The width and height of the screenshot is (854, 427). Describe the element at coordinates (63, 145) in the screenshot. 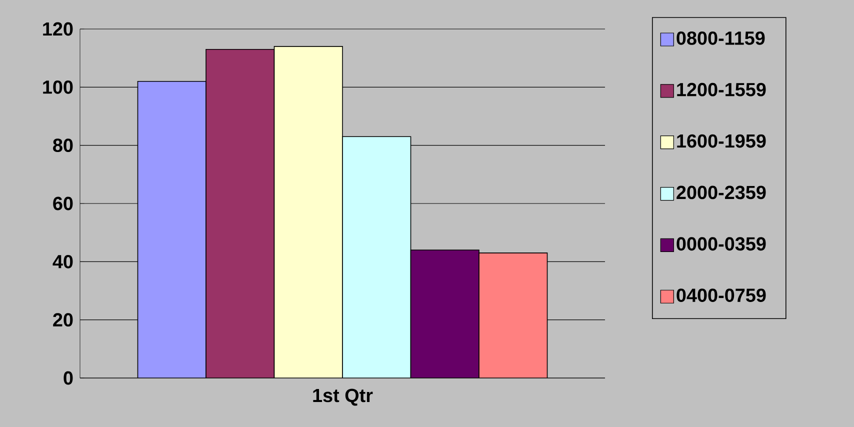

I see `y-tick-label: 80` at that location.